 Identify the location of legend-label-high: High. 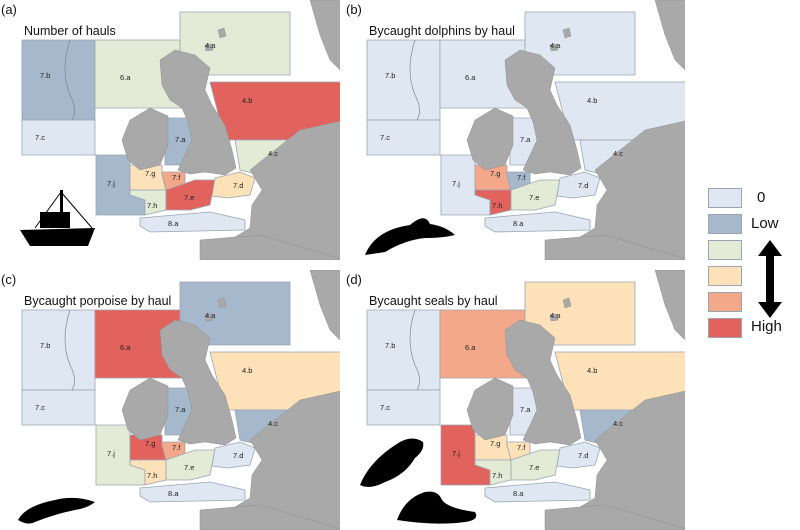
(766, 326).